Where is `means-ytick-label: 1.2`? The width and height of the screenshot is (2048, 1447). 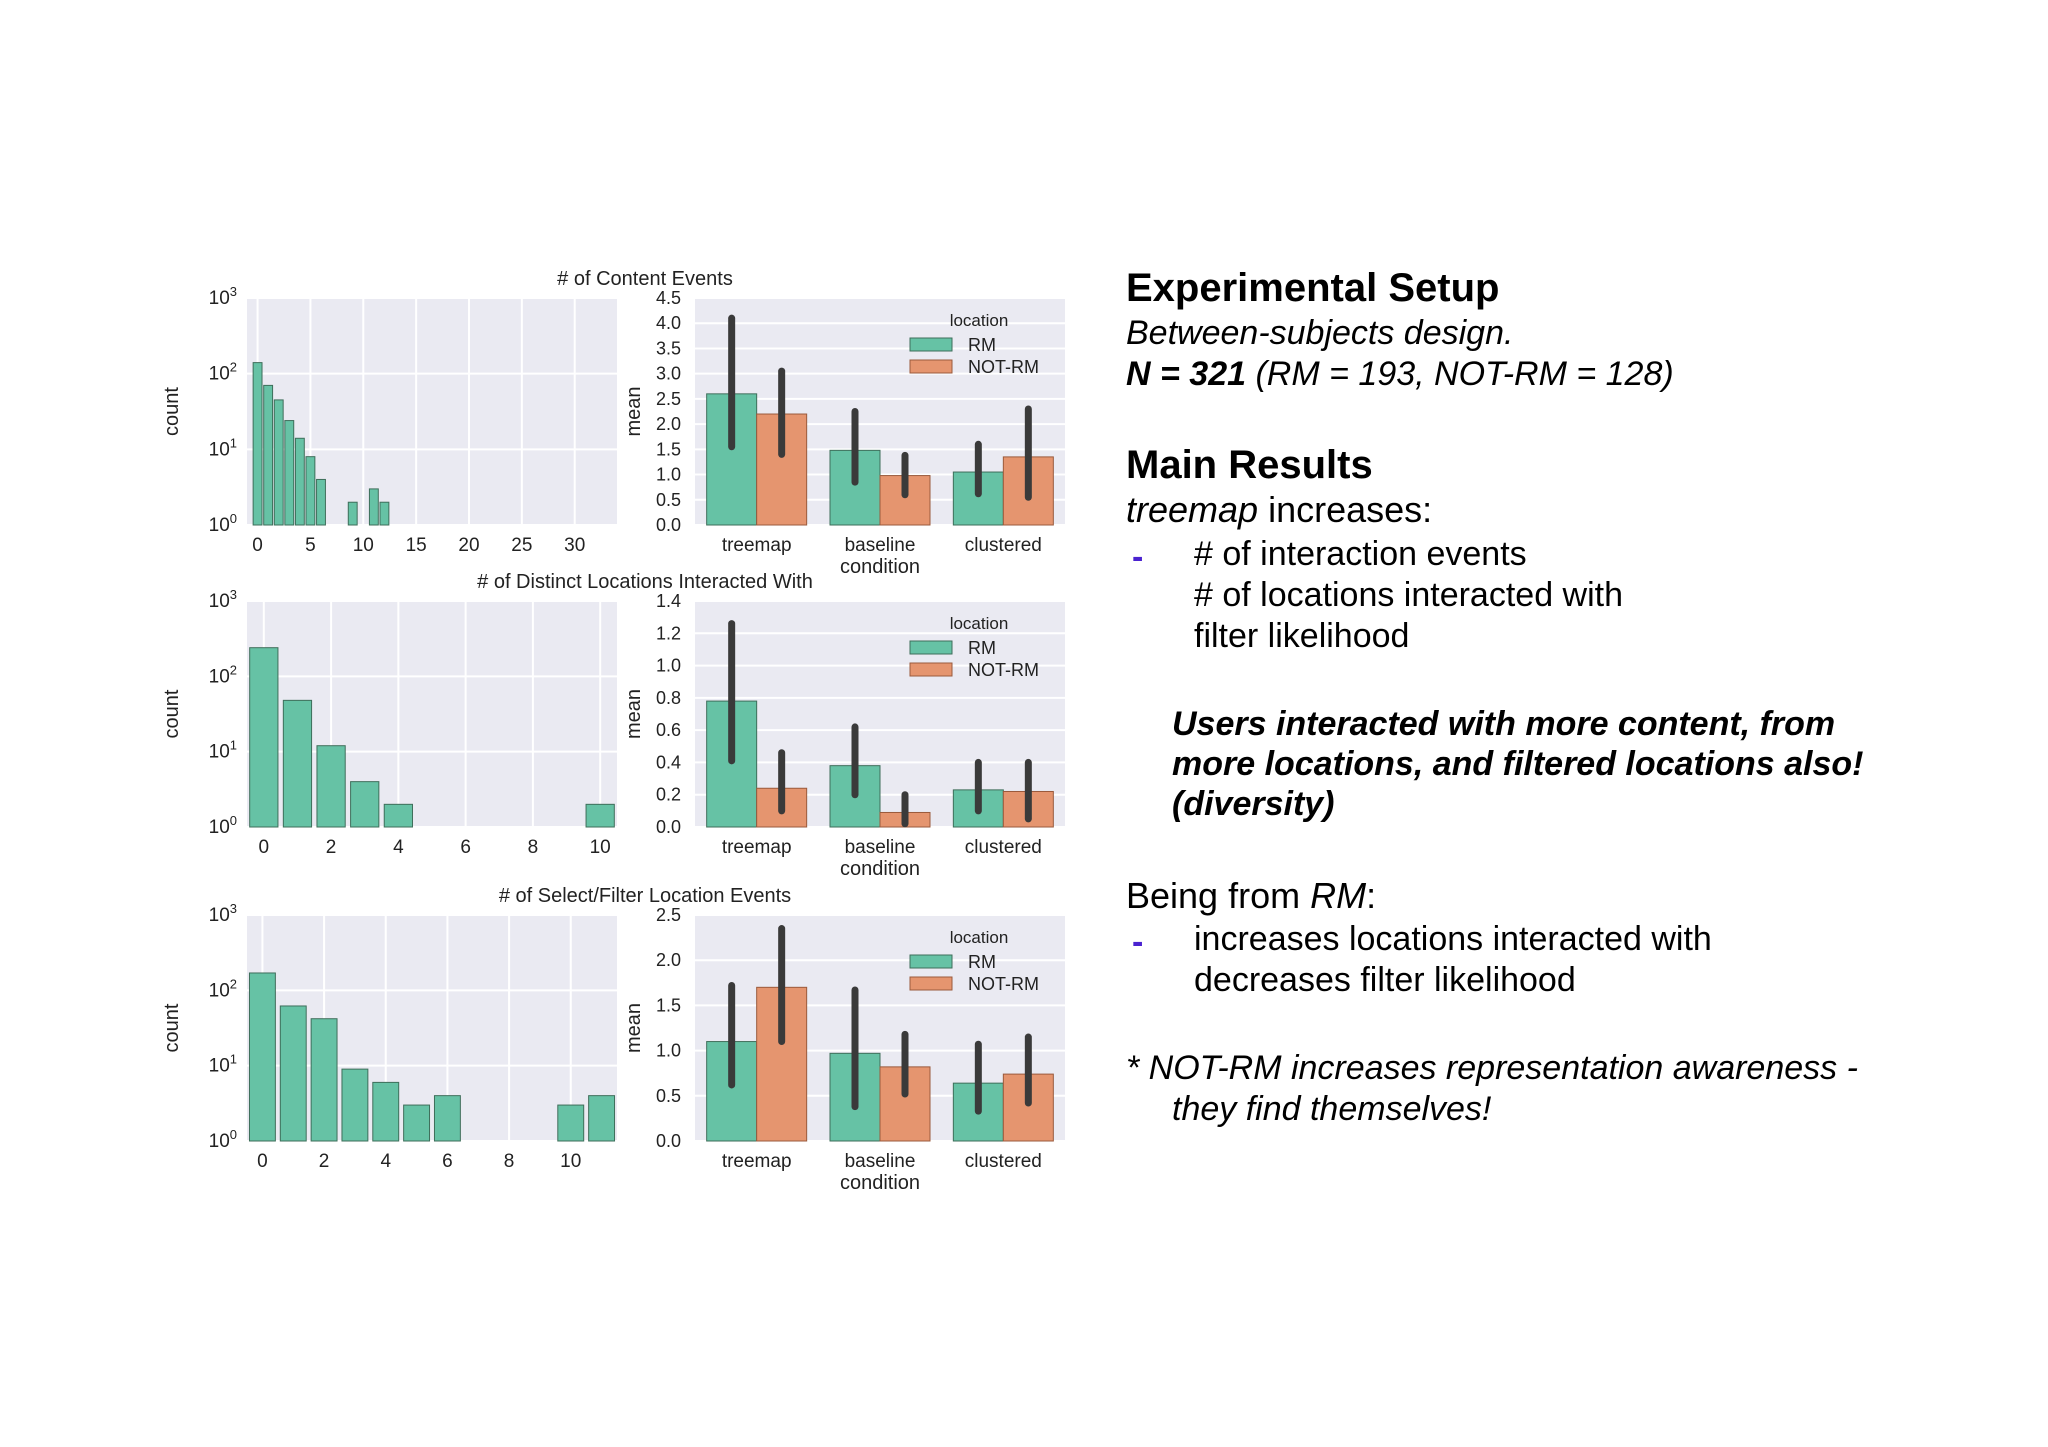 means-ytick-label: 1.2 is located at coordinates (668, 633).